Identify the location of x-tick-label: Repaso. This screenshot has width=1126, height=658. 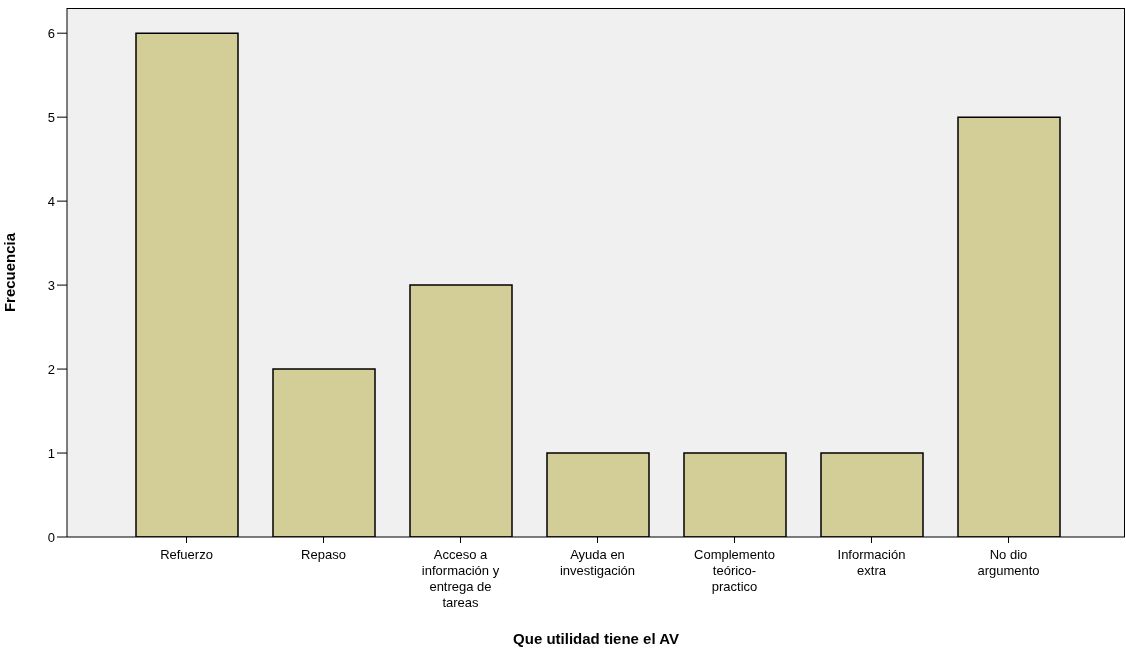
(323, 554).